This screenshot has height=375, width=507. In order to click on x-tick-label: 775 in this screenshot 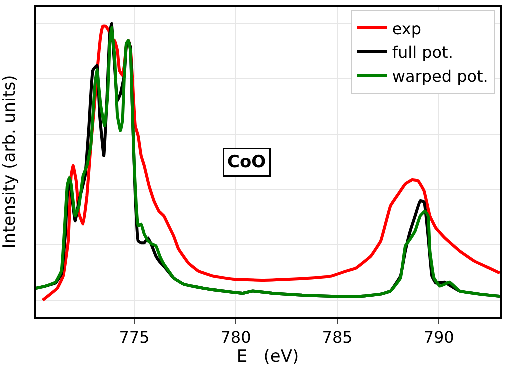, I will do `click(134, 337)`.